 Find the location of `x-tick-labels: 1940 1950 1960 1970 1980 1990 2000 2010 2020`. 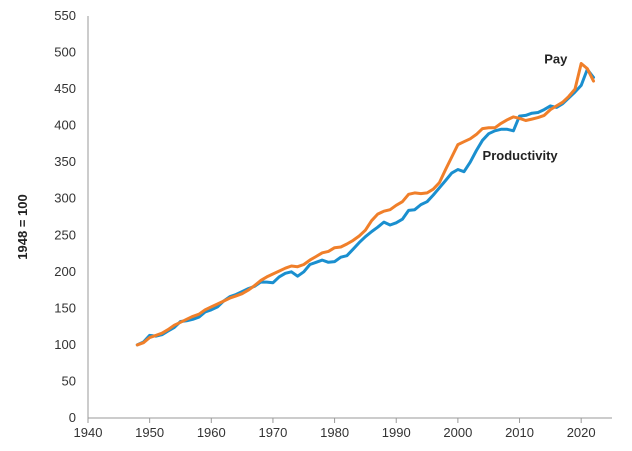

x-tick-labels: 1940 1950 1960 1970 1980 1990 2000 2010 2020 is located at coordinates (335, 429).